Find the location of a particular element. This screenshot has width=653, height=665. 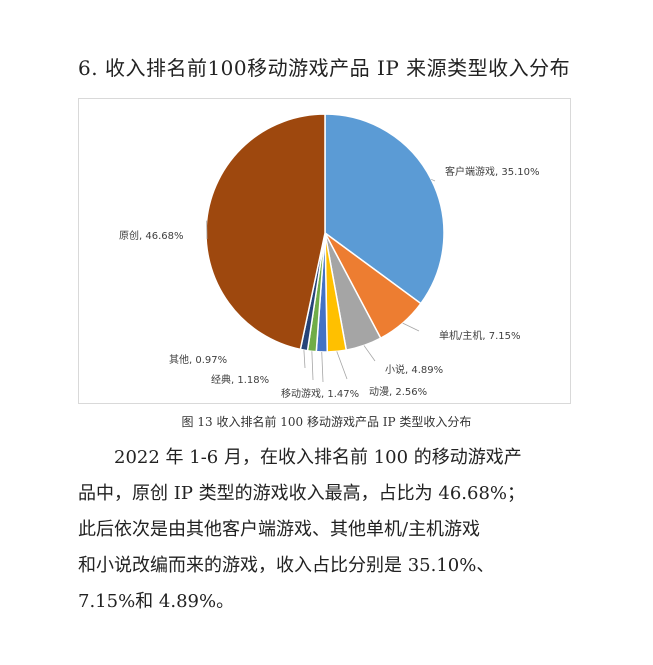

slice-label-6: 其他, 0.97% is located at coordinates (198, 359).